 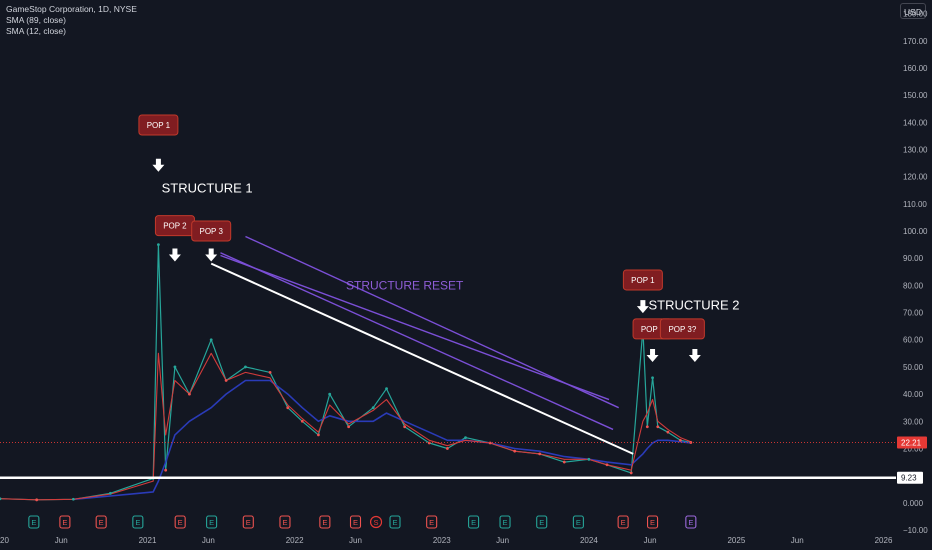 I want to click on y-tick-label: 30.00, so click(x=913, y=421).